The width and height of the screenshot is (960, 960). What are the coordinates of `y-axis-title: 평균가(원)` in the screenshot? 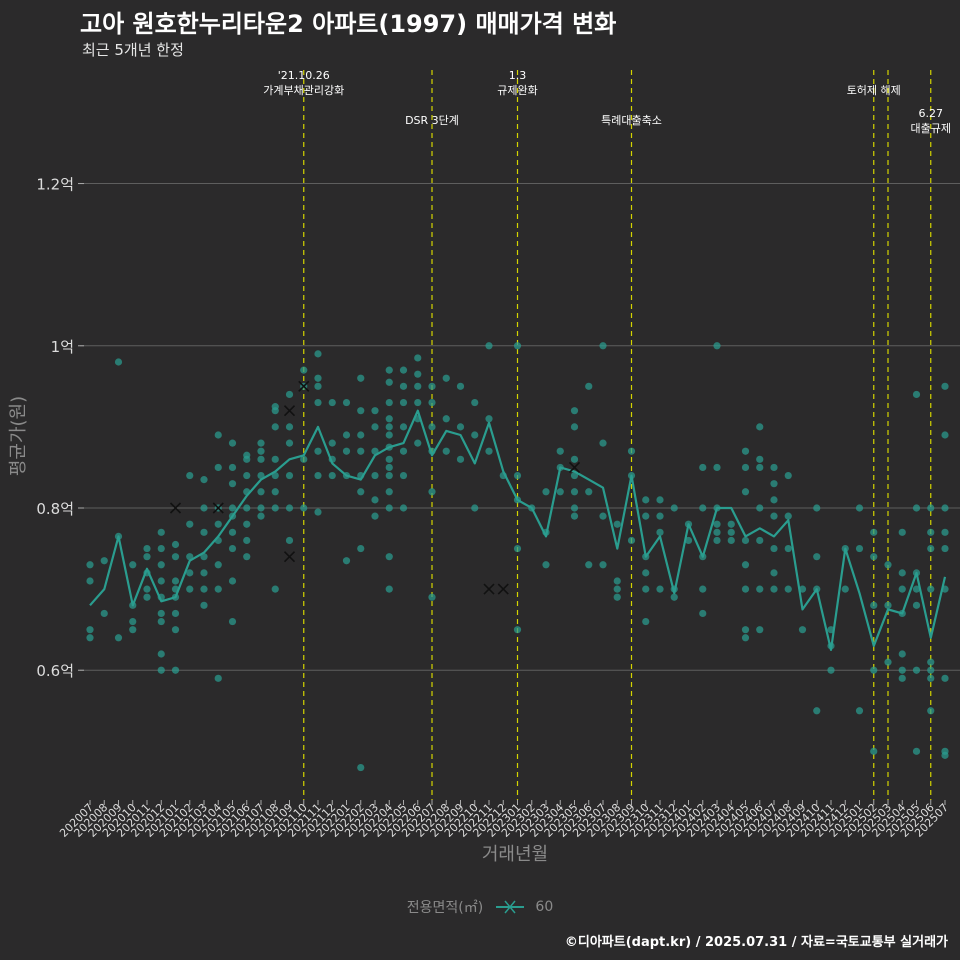 It's located at (18, 436).